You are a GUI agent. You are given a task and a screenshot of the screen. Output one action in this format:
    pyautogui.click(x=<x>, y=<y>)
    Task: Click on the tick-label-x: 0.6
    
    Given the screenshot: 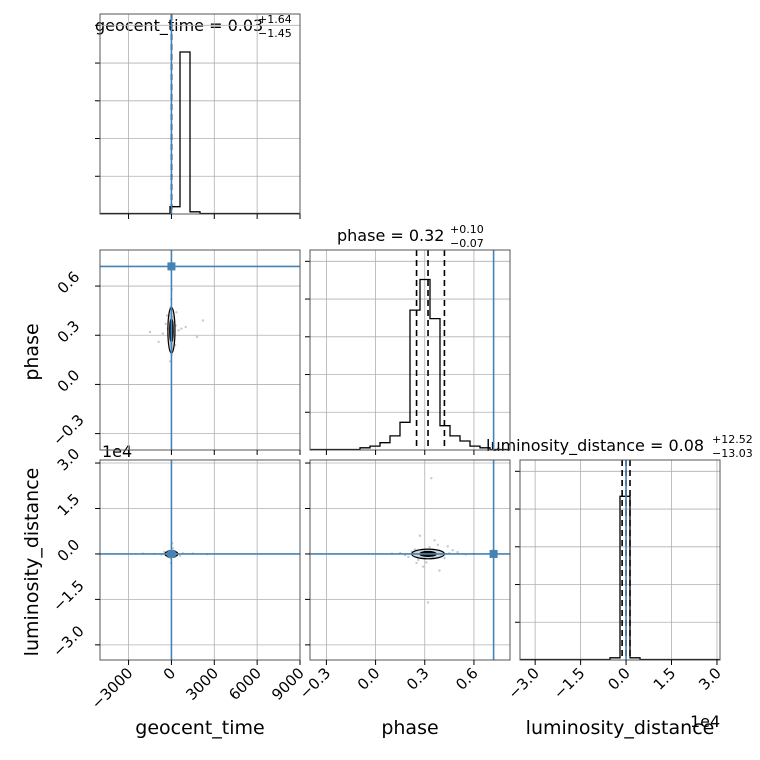 What is the action you would take?
    pyautogui.click(x=467, y=679)
    